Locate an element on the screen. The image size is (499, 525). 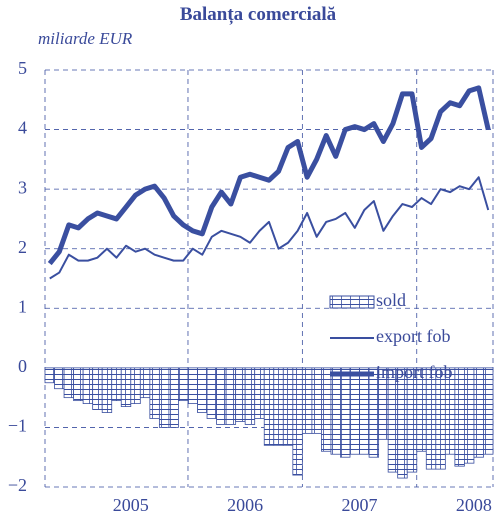
x-tick-label: 2006 is located at coordinates (245, 505).